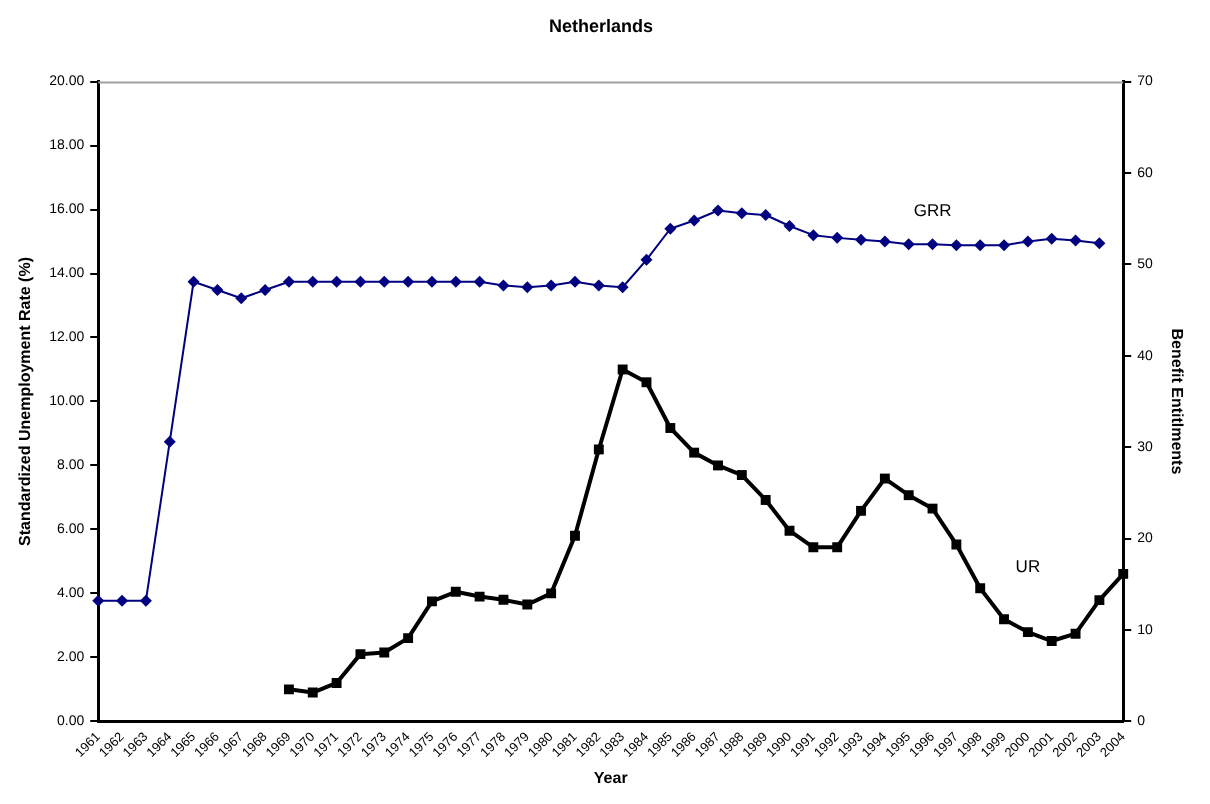 This screenshot has width=1210, height=804. What do you see at coordinates (1028, 566) in the screenshot?
I see `series-label: UR` at bounding box center [1028, 566].